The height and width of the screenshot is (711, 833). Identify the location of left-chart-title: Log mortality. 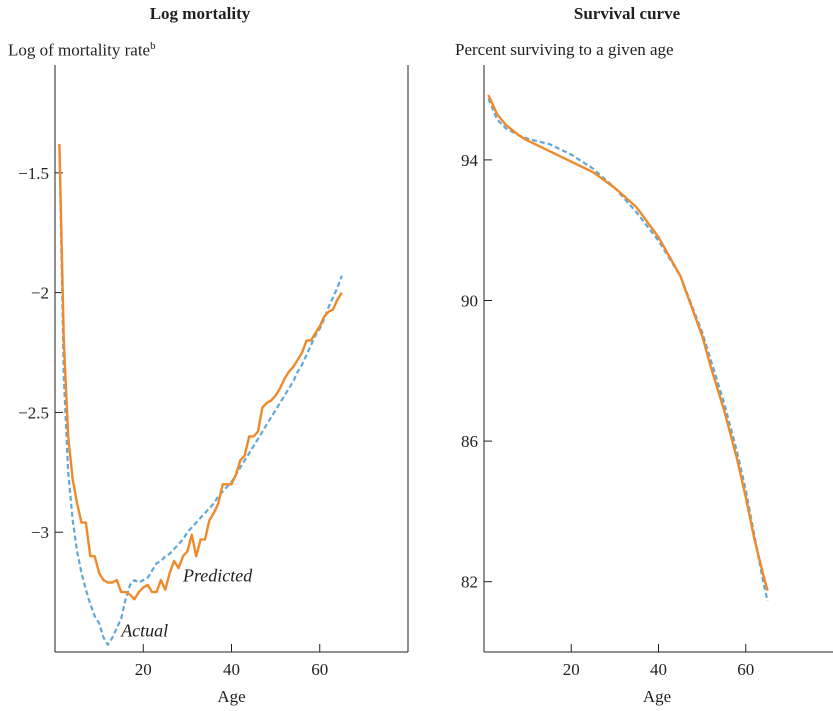
(200, 13).